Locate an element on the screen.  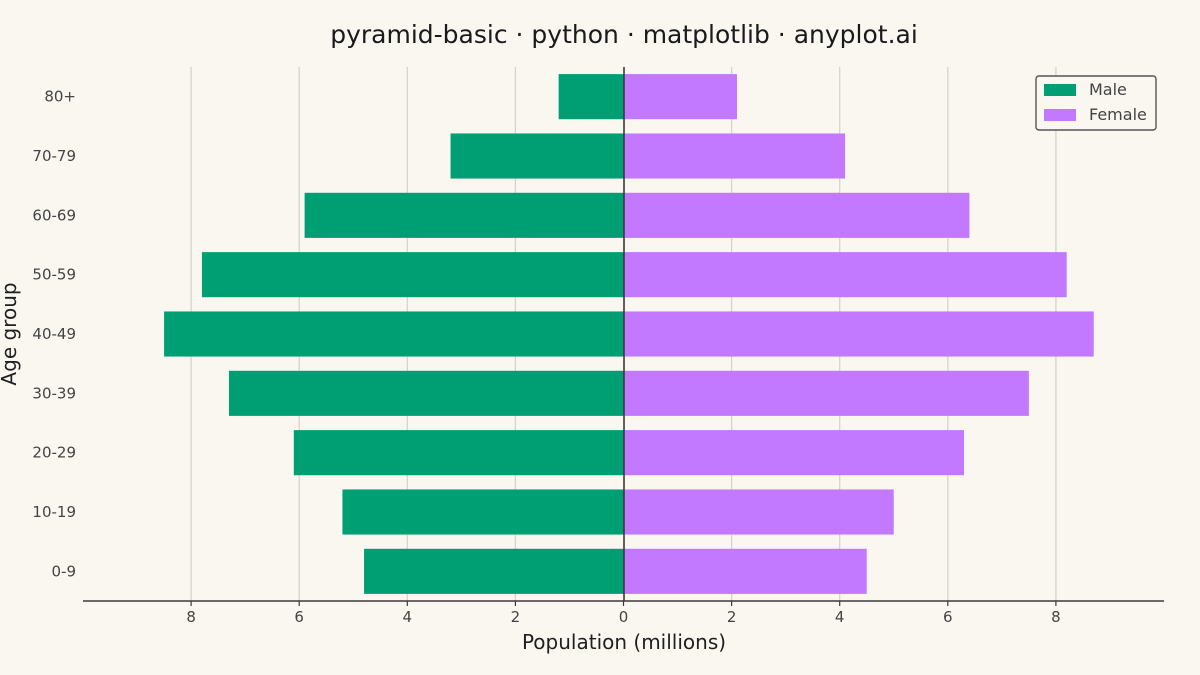
x-ticks: 8 6 4 2 0 2 4 6 8 is located at coordinates (623, 613).